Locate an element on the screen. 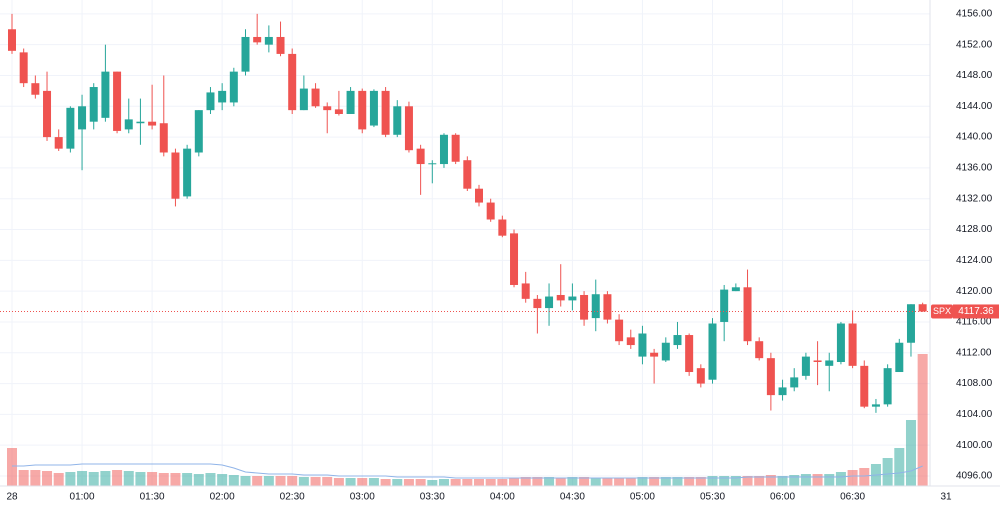  x-tick-label: 04:00 is located at coordinates (502, 497).